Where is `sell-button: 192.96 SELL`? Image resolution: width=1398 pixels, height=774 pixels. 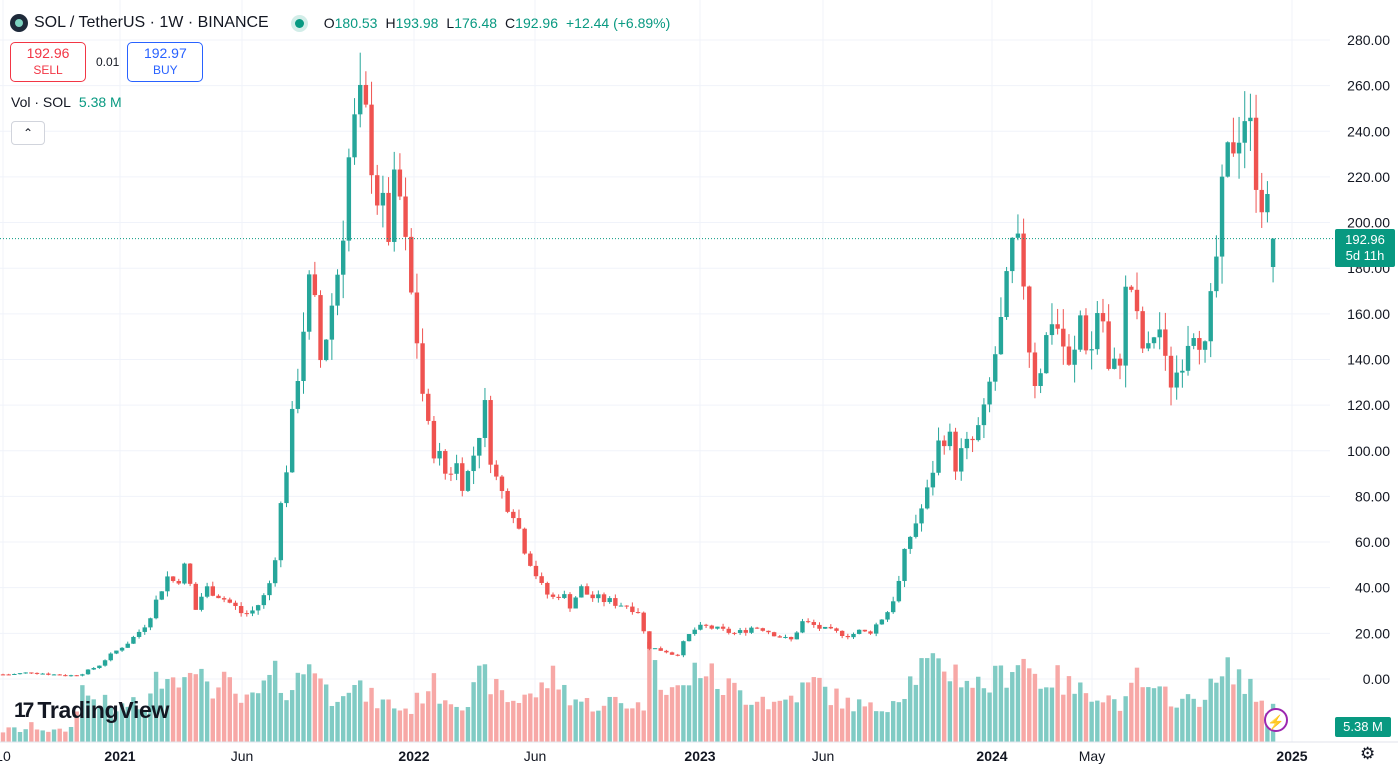
sell-button: 192.96 SELL is located at coordinates (48, 62).